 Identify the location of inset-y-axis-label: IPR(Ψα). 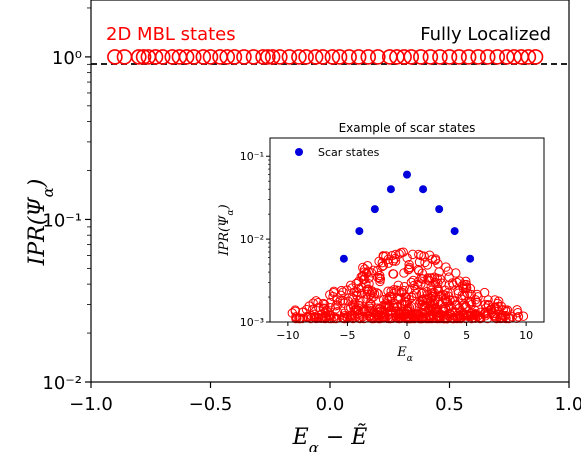
(226, 230).